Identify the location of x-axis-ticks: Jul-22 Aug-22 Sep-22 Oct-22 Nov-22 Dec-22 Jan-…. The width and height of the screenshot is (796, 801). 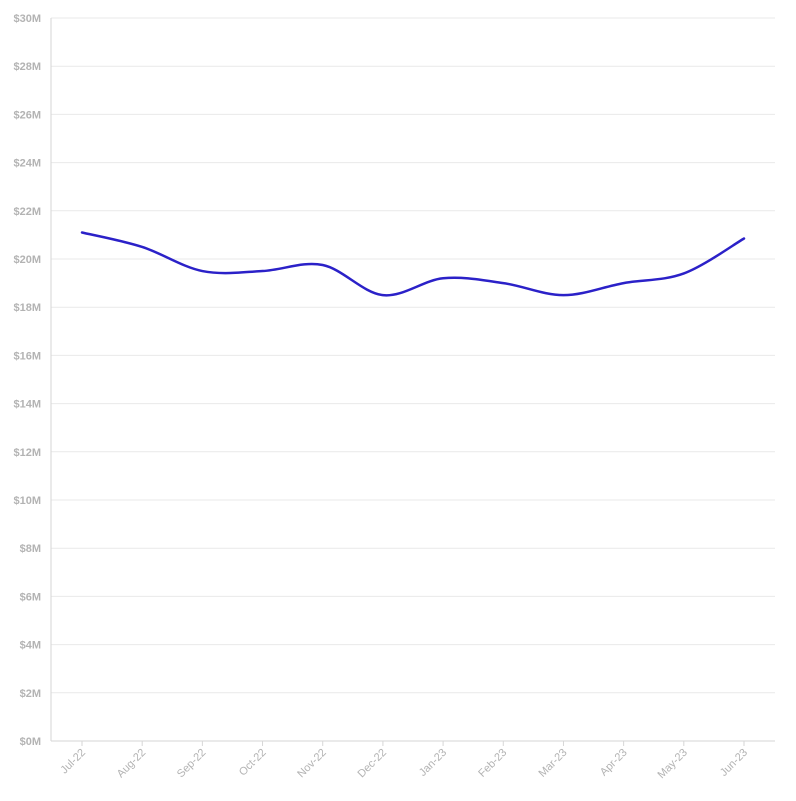
(404, 761).